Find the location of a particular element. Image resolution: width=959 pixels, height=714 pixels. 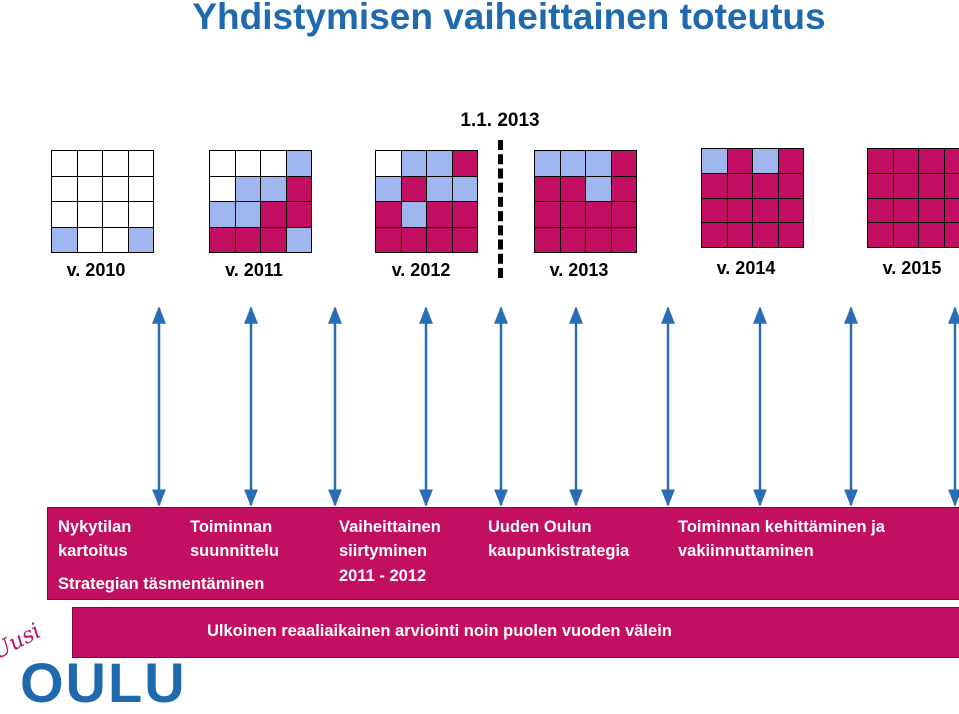

phase-4-line1: Uuden Oulun is located at coordinates (540, 527).